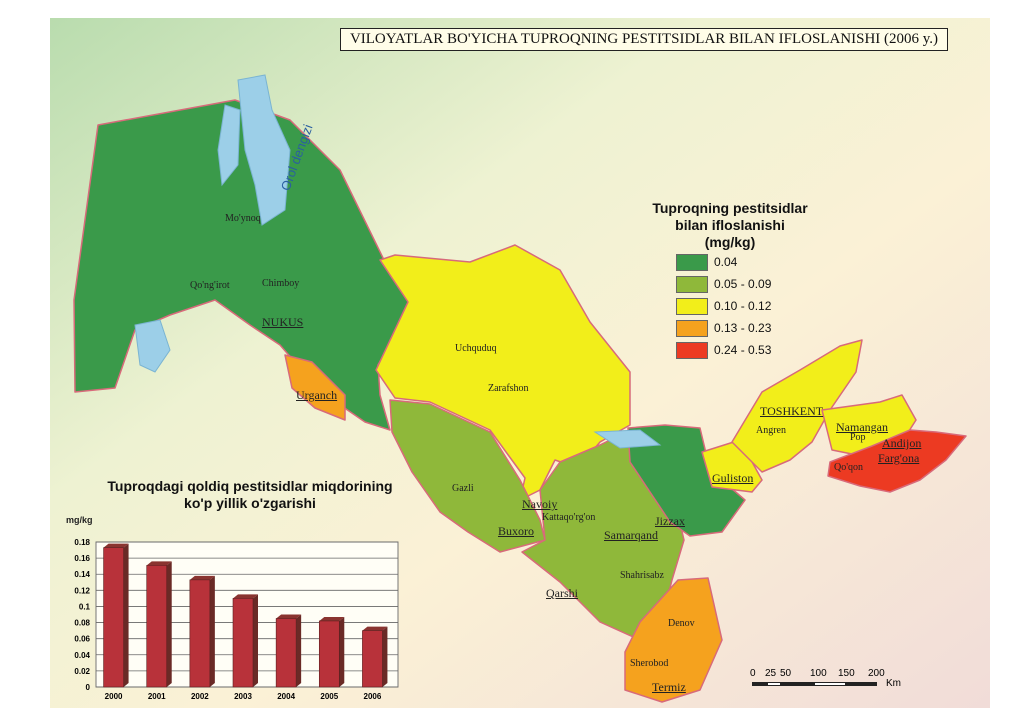 The width and height of the screenshot is (1024, 723). I want to click on region-fargona-andijon, so click(897, 461).